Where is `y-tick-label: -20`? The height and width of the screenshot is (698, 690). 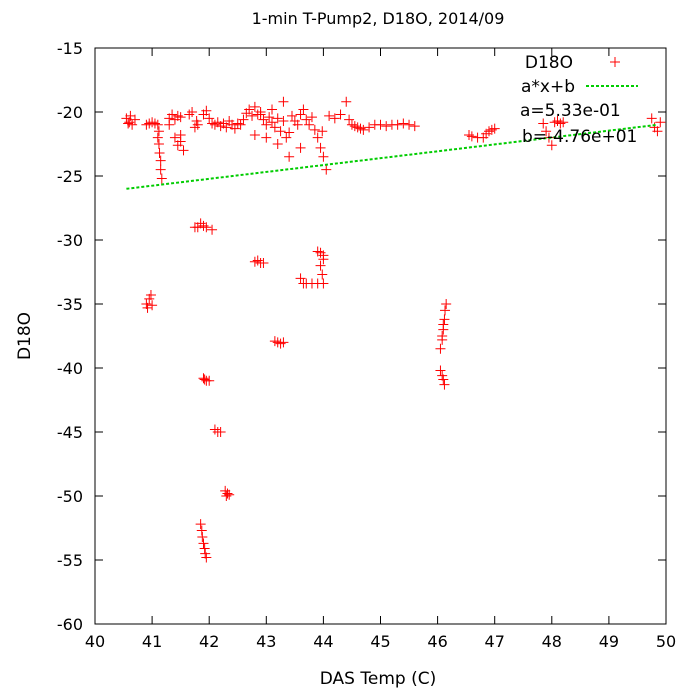
y-tick-label: -20 is located at coordinates (70, 112).